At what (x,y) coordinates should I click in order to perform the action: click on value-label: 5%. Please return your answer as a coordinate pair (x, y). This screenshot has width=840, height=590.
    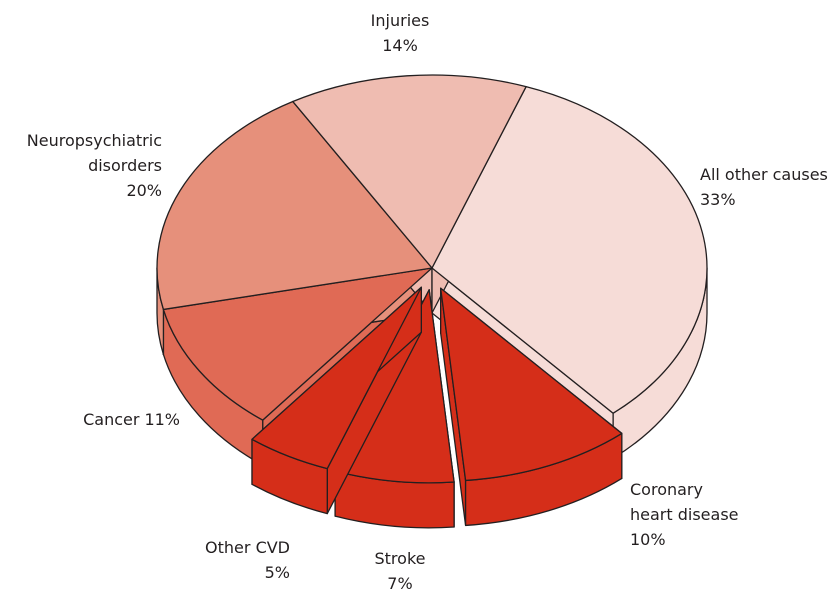
    Looking at the image, I should click on (277, 572).